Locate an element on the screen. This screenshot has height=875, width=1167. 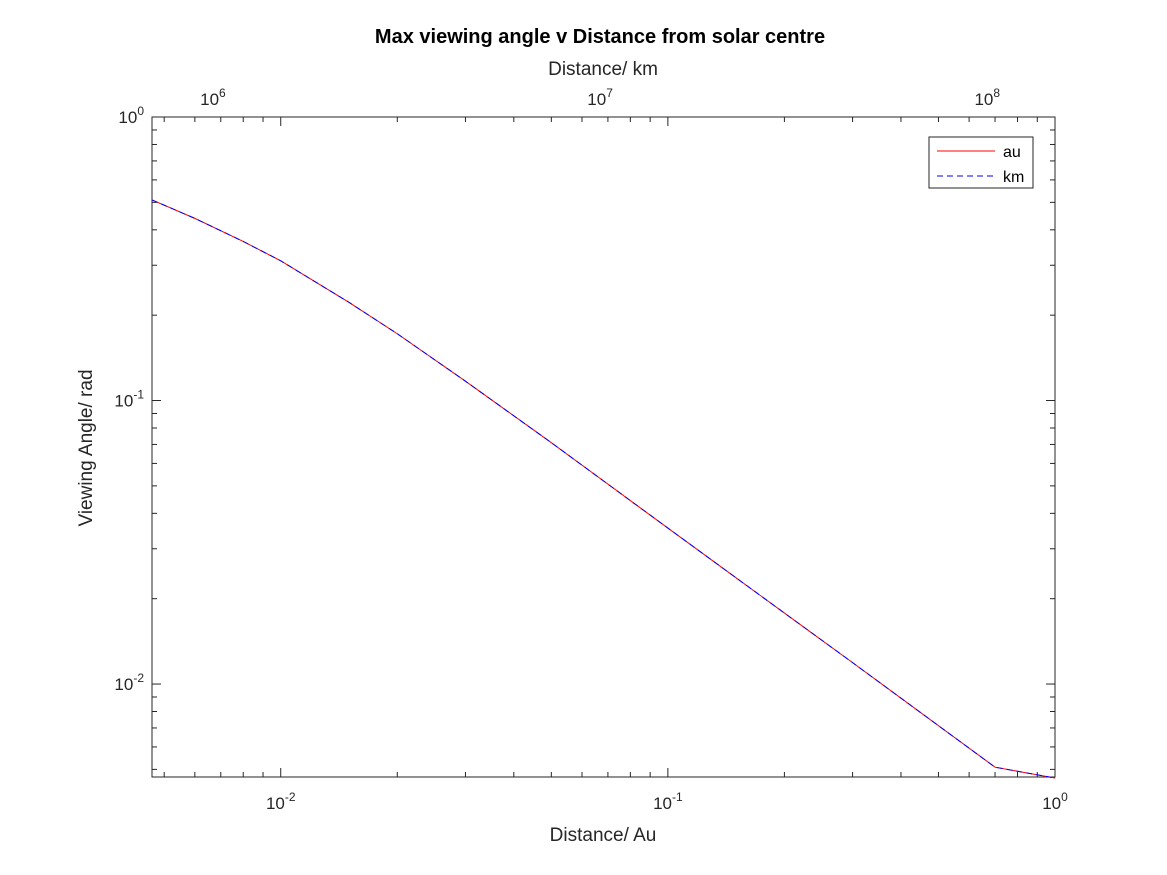
y-axis-label: Viewing Angle/ rad is located at coordinates (86, 447).